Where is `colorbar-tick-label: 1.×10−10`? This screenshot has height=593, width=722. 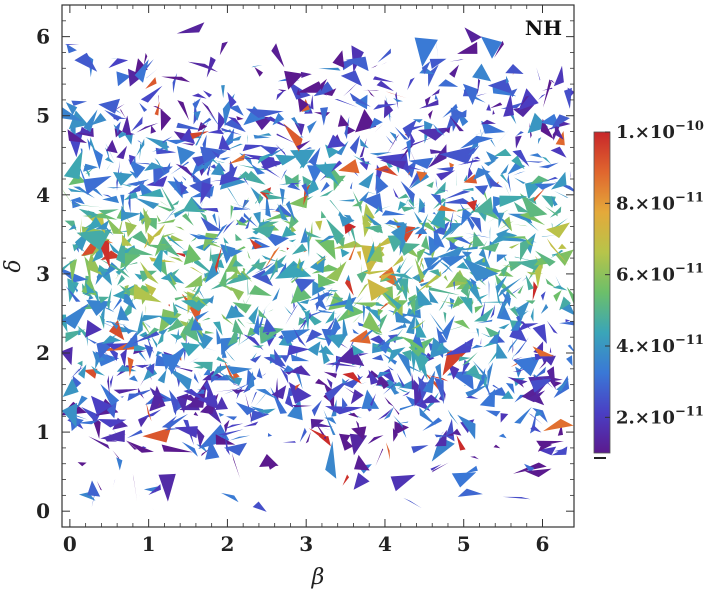
colorbar-tick-label: 1.×10−10 is located at coordinates (660, 131).